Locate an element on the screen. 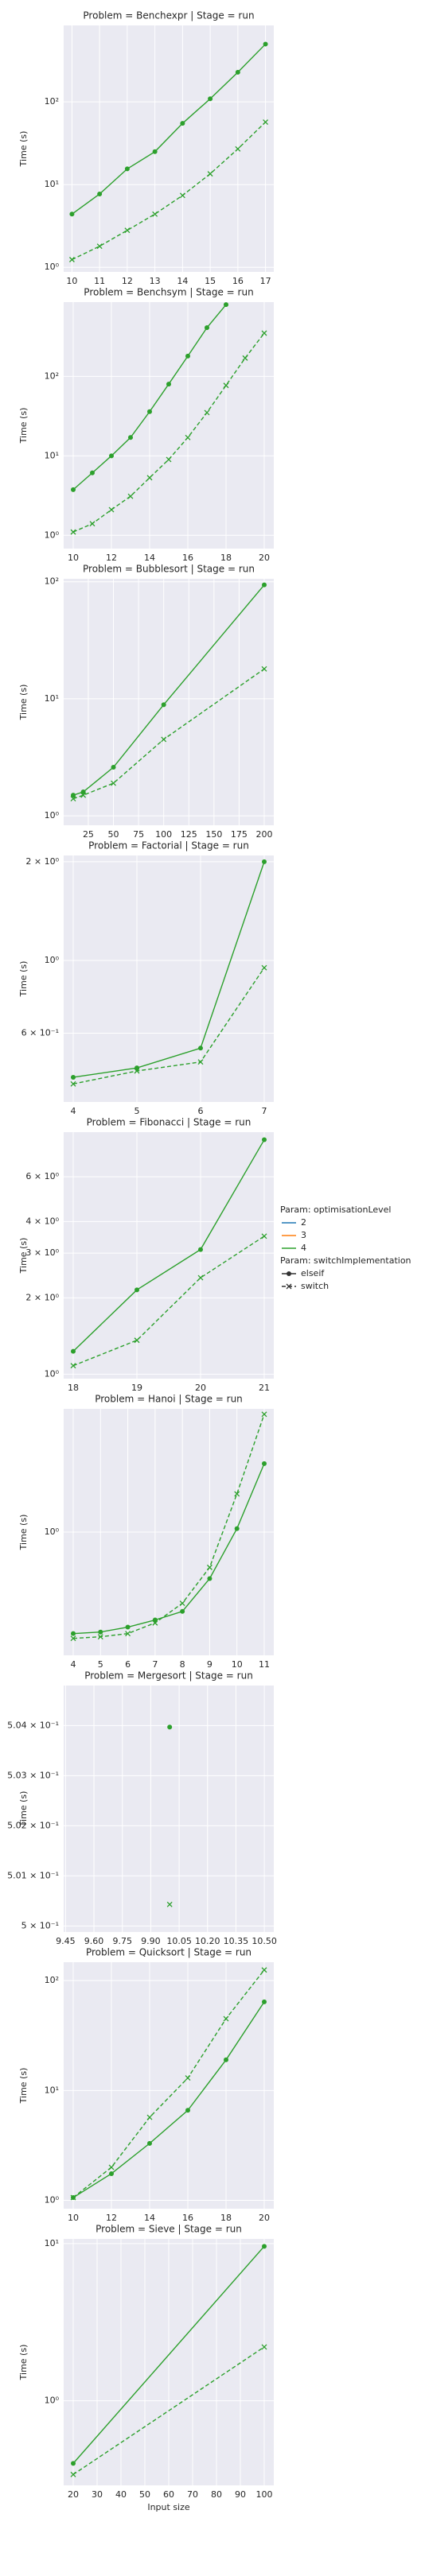 The width and height of the screenshot is (425, 2576). y-tick-label: 2 × 10⁰ is located at coordinates (42, 1297).